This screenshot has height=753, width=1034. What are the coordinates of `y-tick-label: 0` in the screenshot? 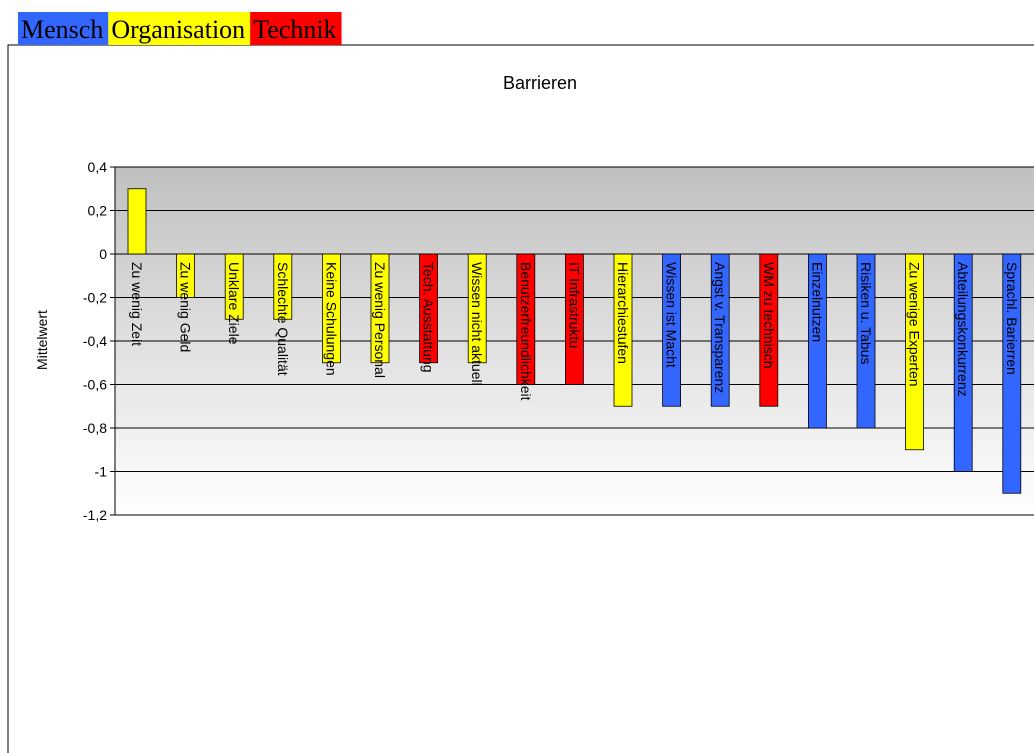 It's located at (103, 254).